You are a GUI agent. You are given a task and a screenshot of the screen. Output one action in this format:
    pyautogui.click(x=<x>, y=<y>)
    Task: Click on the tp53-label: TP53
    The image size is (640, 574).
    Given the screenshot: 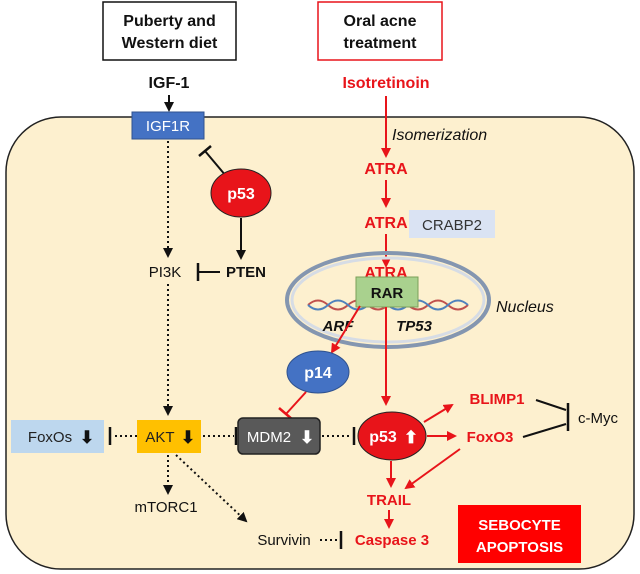 What is the action you would take?
    pyautogui.click(x=414, y=326)
    